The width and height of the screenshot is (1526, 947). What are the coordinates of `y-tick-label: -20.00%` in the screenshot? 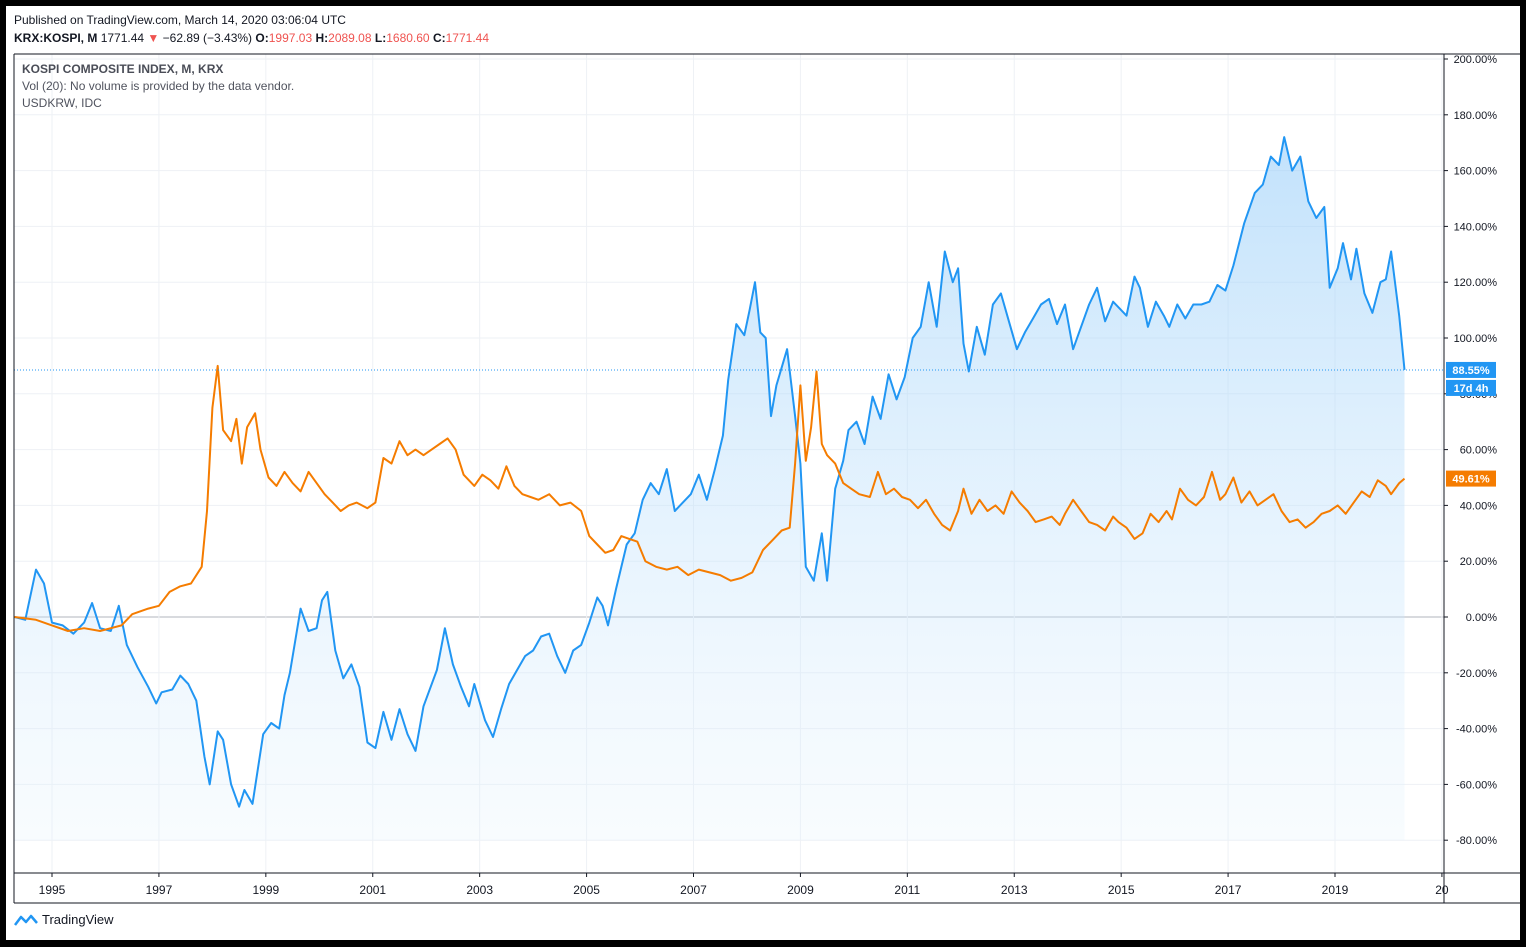 It's located at (1476, 674).